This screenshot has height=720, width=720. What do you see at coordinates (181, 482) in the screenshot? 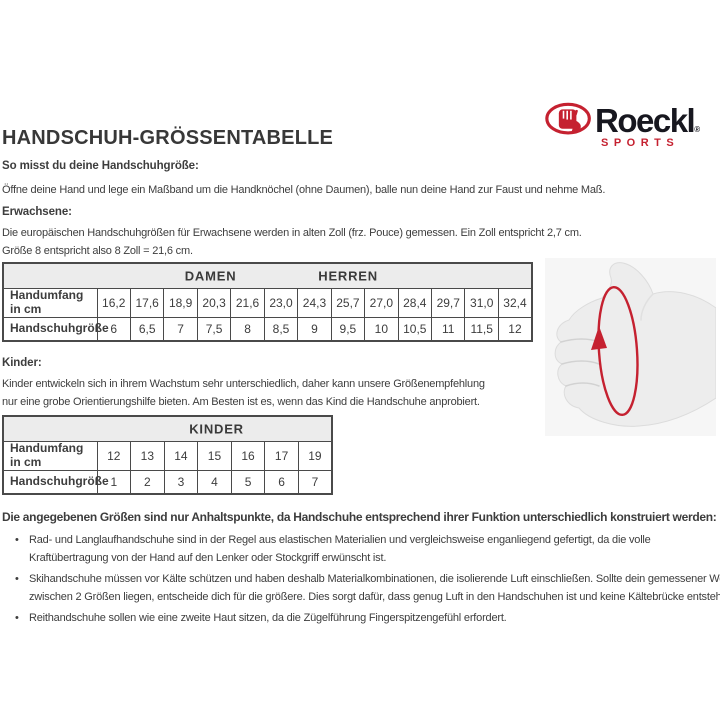
I see `cell-size: 3` at bounding box center [181, 482].